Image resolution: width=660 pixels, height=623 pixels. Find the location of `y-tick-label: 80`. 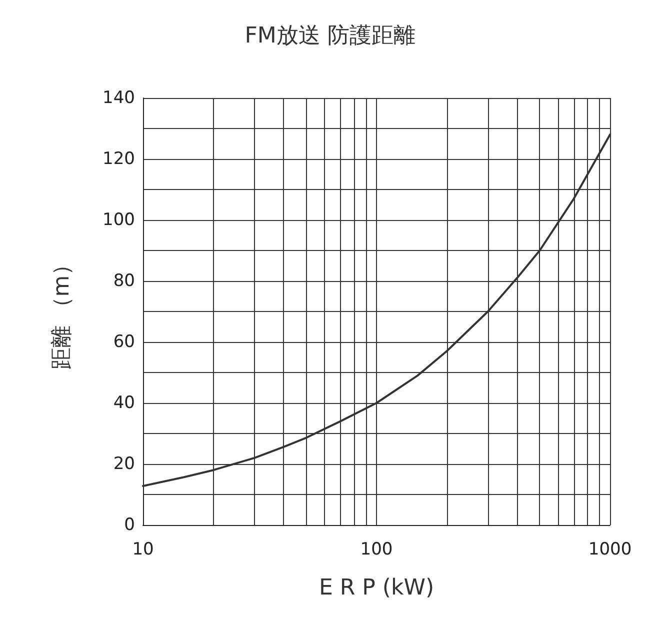

y-tick-label: 80 is located at coordinates (124, 281).